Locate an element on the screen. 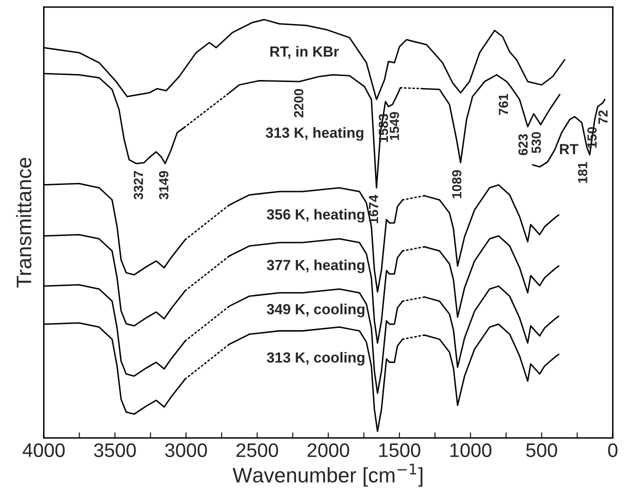 Image resolution: width=635 pixels, height=504 pixels. series-label: RT, in KBr is located at coordinates (304, 52).